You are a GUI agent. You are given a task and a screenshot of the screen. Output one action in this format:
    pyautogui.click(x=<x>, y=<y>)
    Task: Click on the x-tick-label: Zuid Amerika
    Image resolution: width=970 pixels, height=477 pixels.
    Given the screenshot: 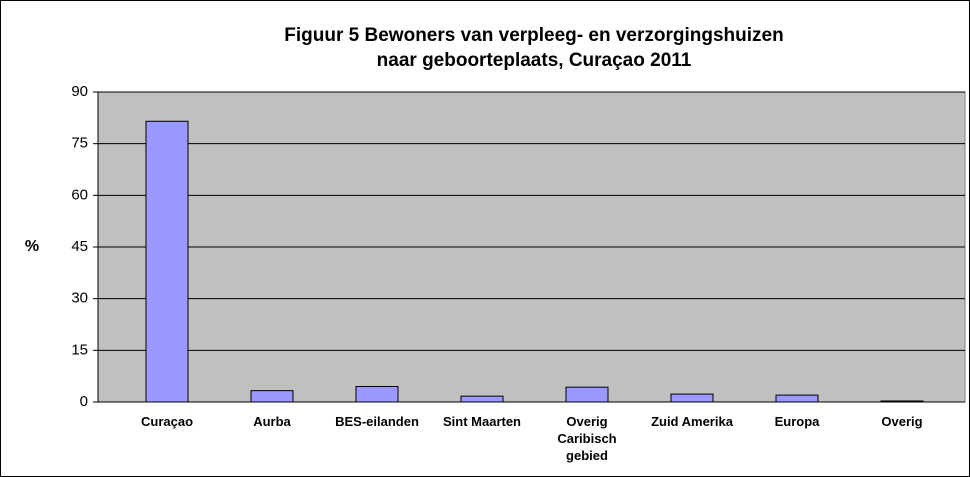 What is the action you would take?
    pyautogui.click(x=692, y=421)
    